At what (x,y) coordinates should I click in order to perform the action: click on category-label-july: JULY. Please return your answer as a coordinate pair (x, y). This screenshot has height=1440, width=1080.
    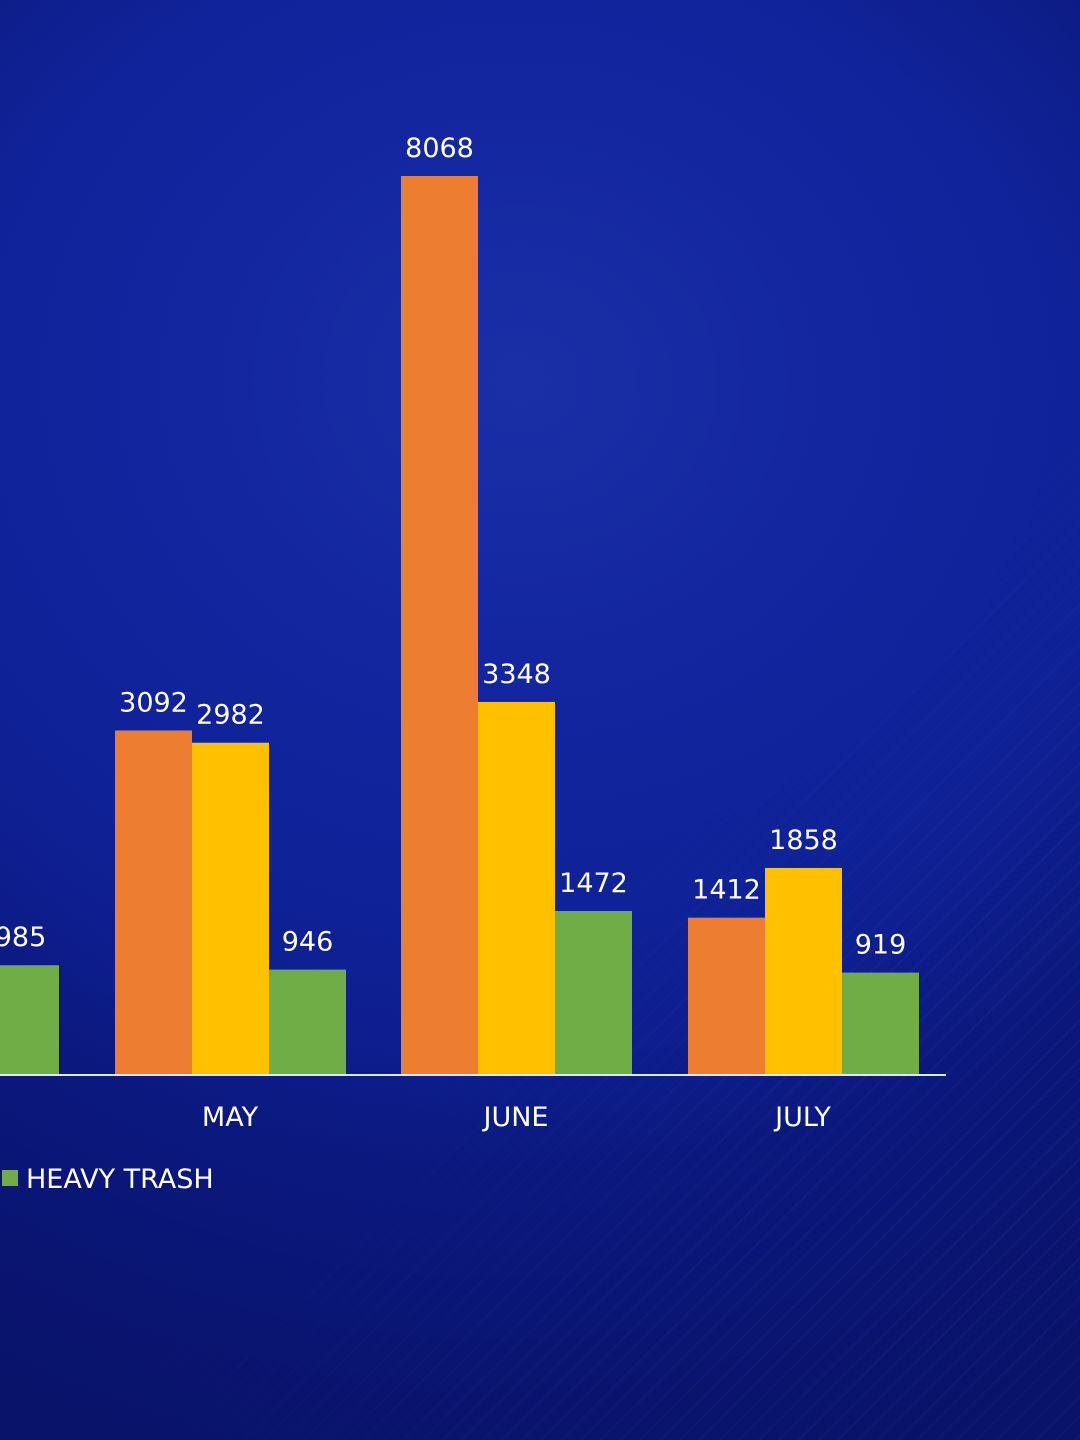
    Looking at the image, I should click on (802, 1117).